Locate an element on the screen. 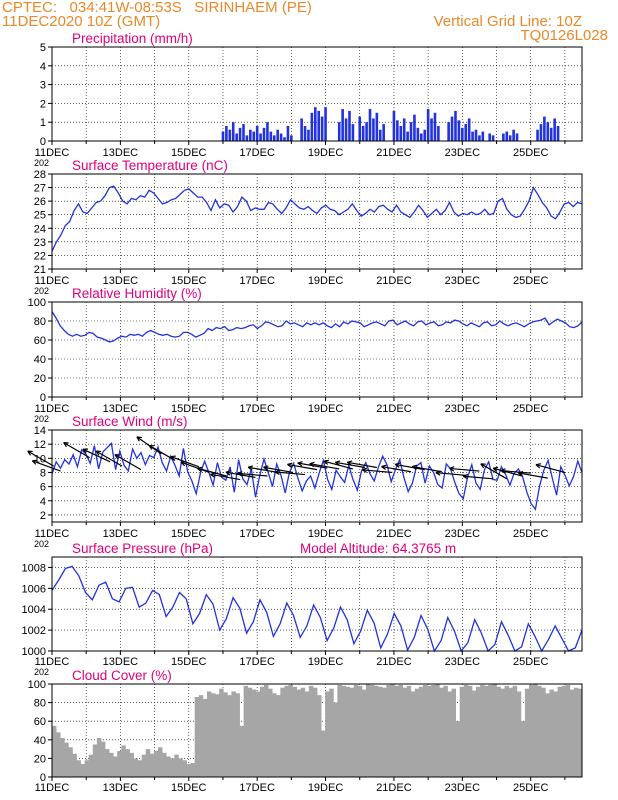 This screenshot has height=800, width=618. y-tick-label: 60 is located at coordinates (40, 722).